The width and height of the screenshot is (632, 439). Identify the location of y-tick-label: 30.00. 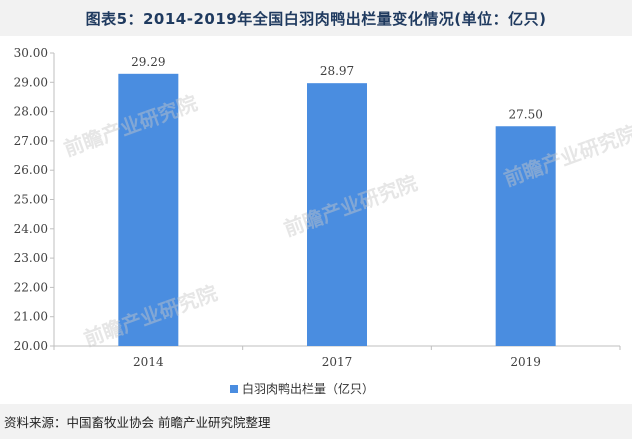
(31, 53).